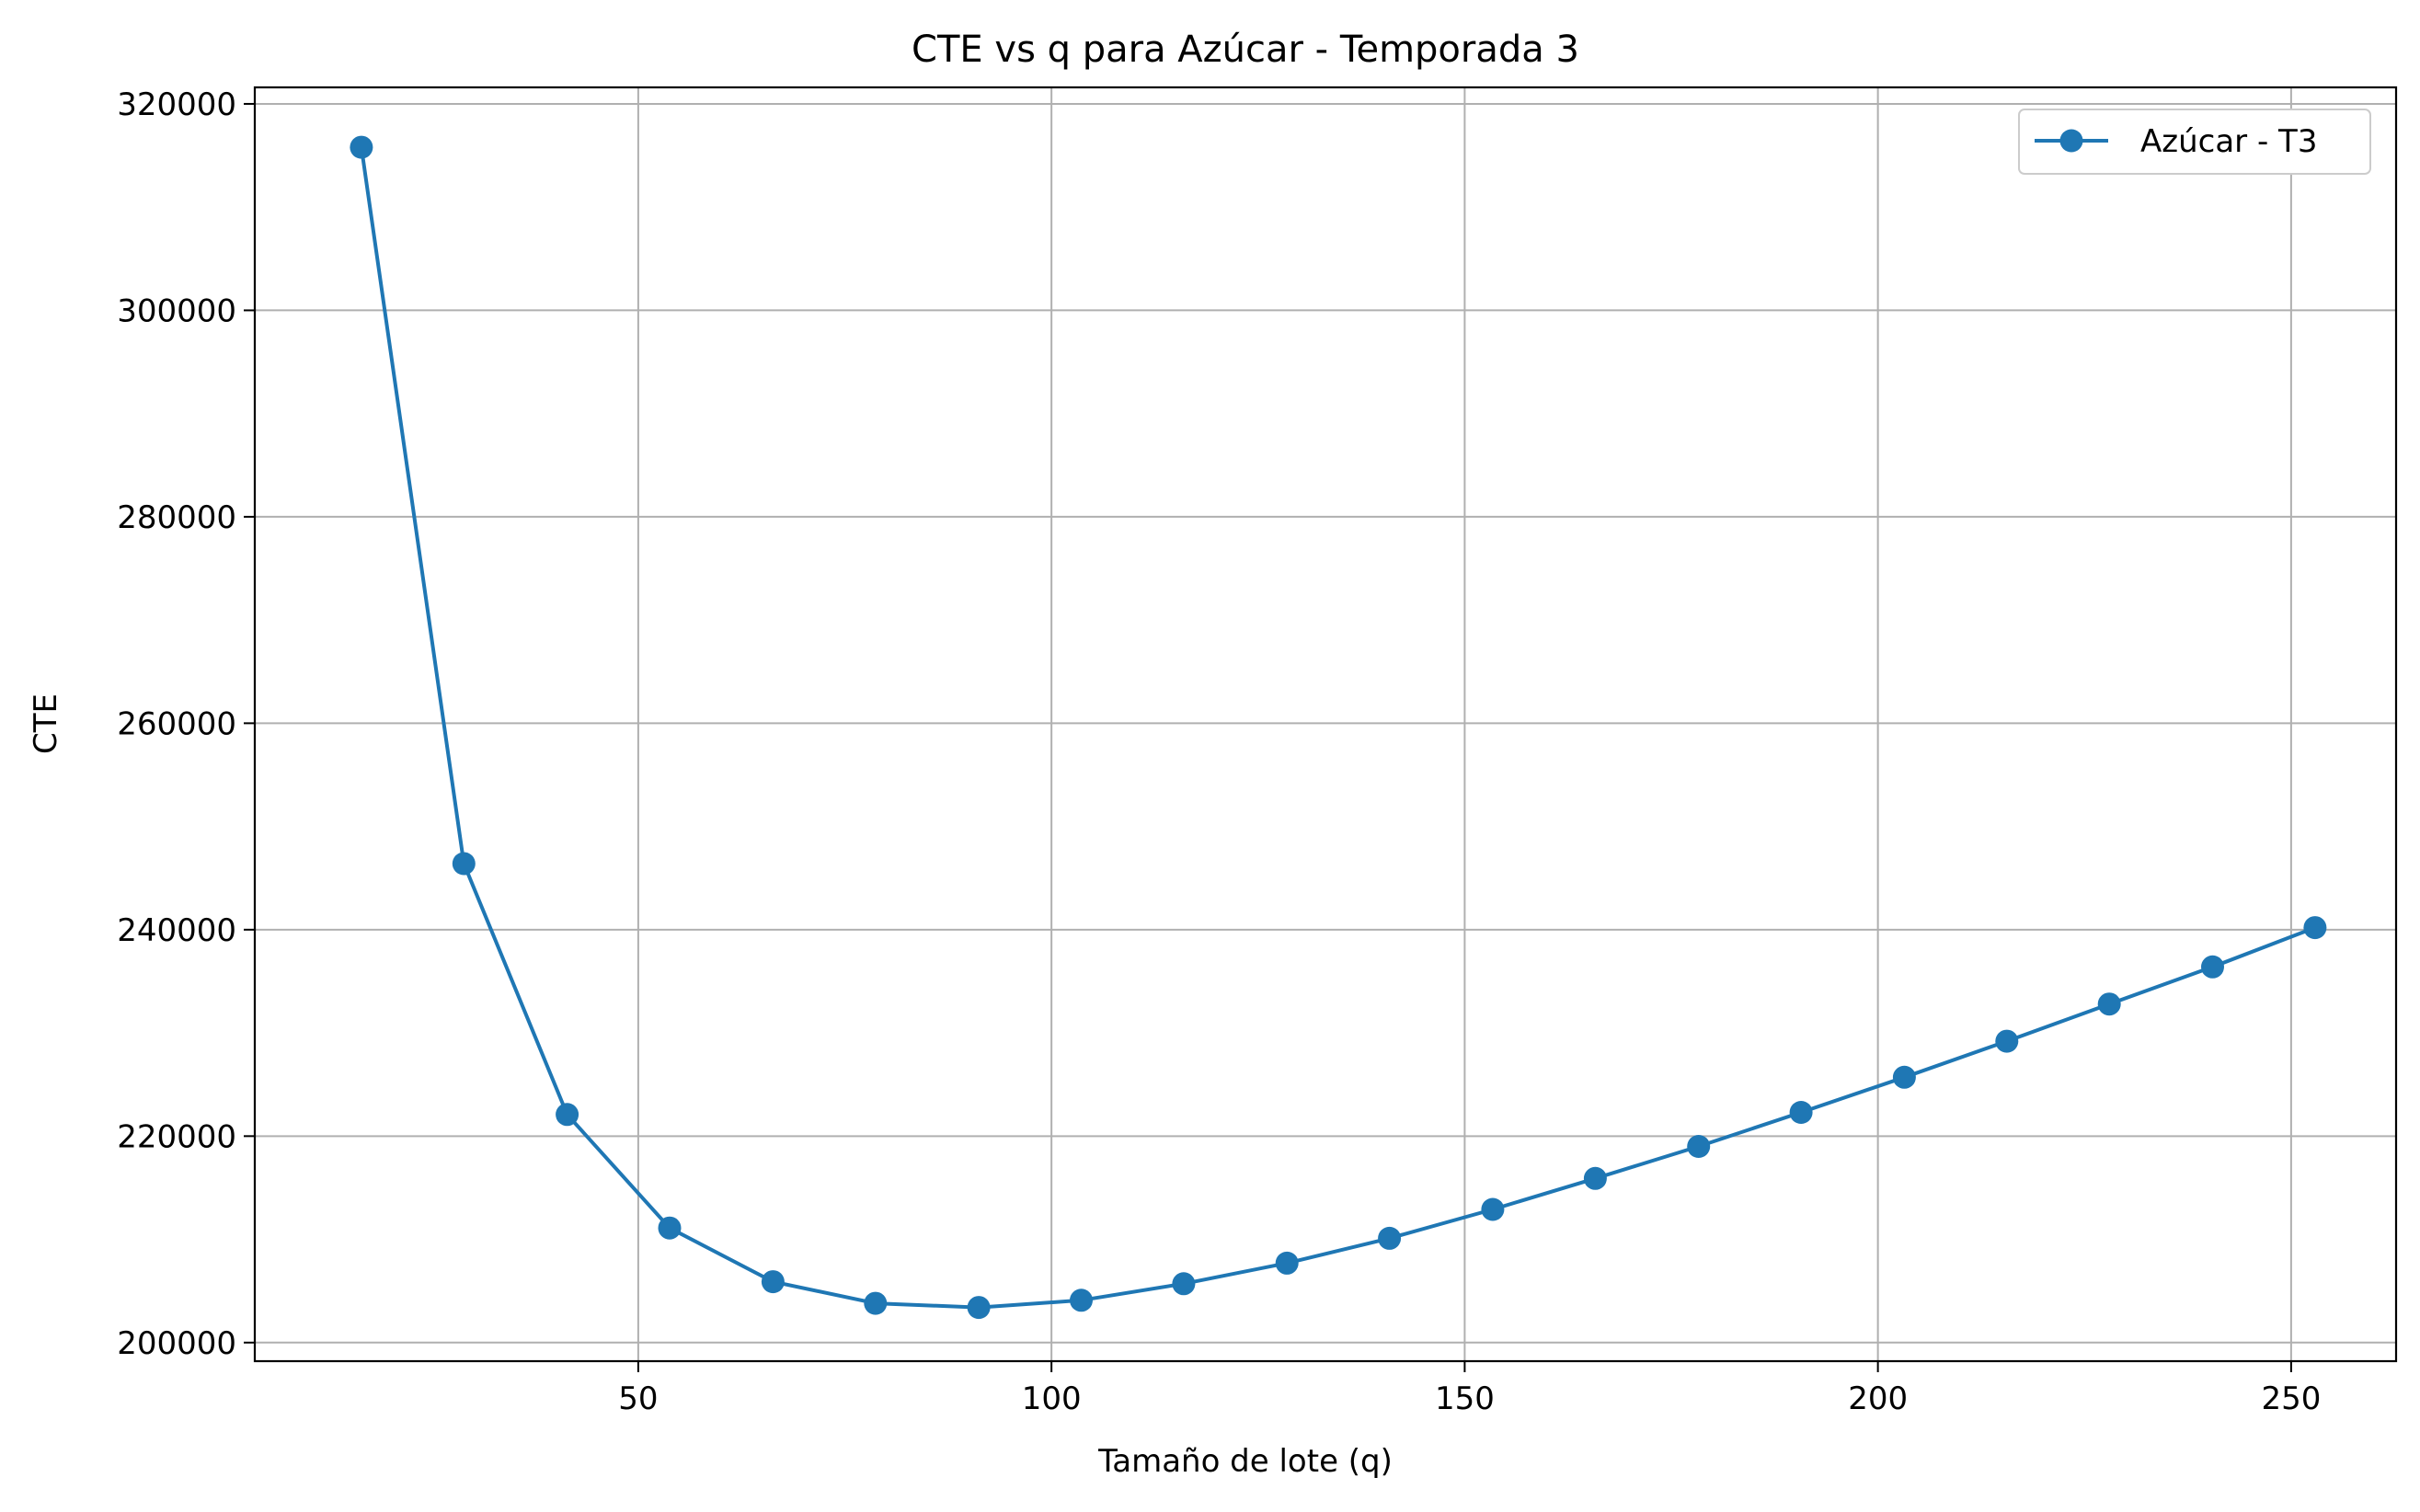  Describe the element at coordinates (46, 723) in the screenshot. I see `y-axis-label: CTE` at that location.